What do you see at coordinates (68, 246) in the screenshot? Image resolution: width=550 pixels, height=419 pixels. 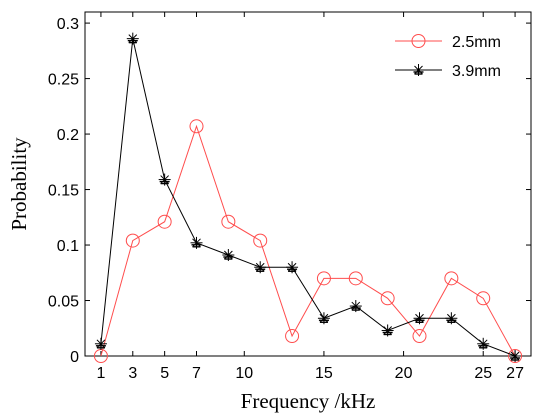 I see `y-tick-label: 0.1` at bounding box center [68, 246].